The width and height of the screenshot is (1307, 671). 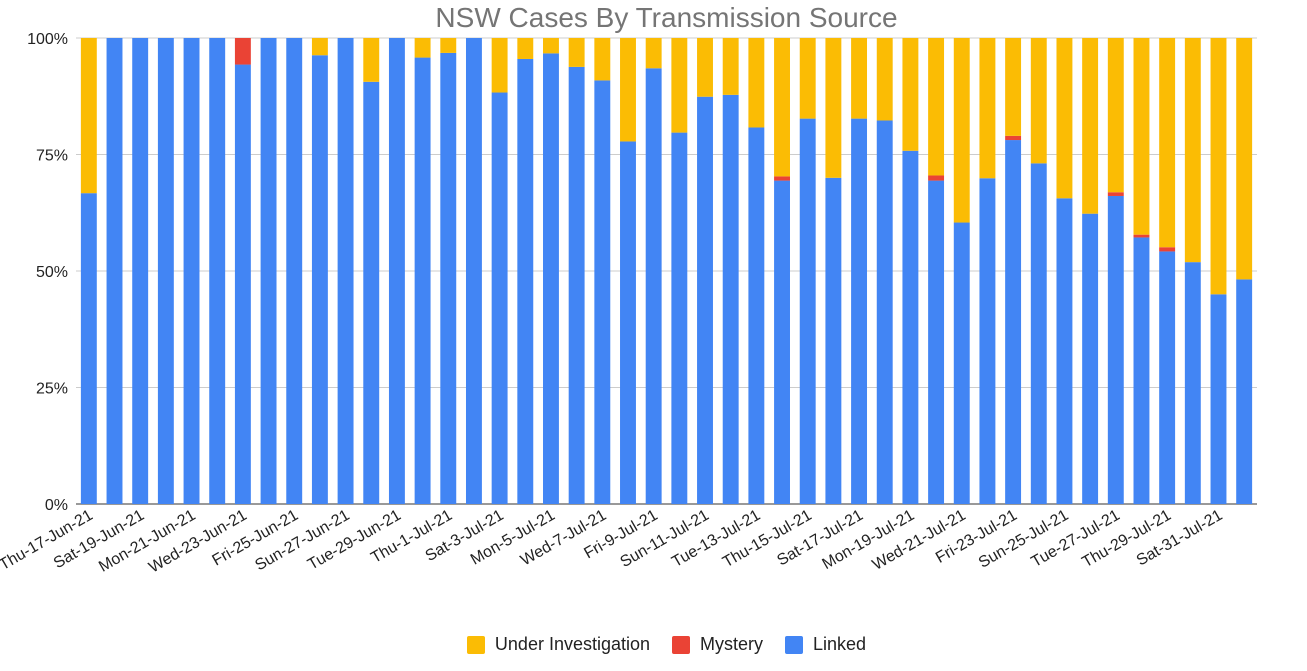 I want to click on legend-label: Mystery, so click(x=732, y=644).